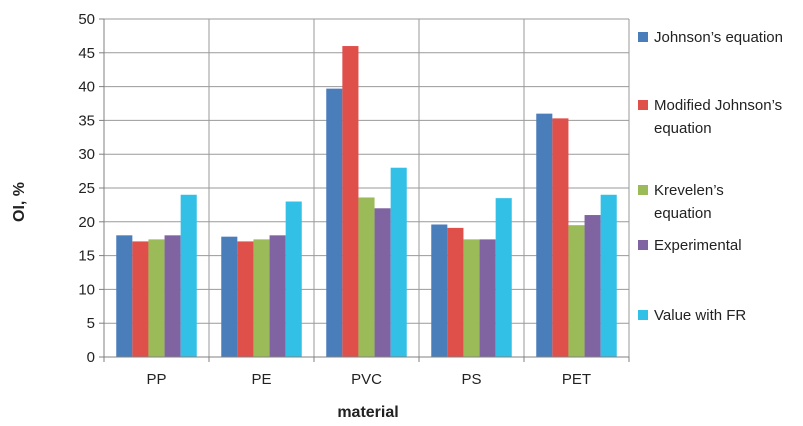 The image size is (803, 426). I want to click on legend-label: Krevelen’s, so click(689, 190).